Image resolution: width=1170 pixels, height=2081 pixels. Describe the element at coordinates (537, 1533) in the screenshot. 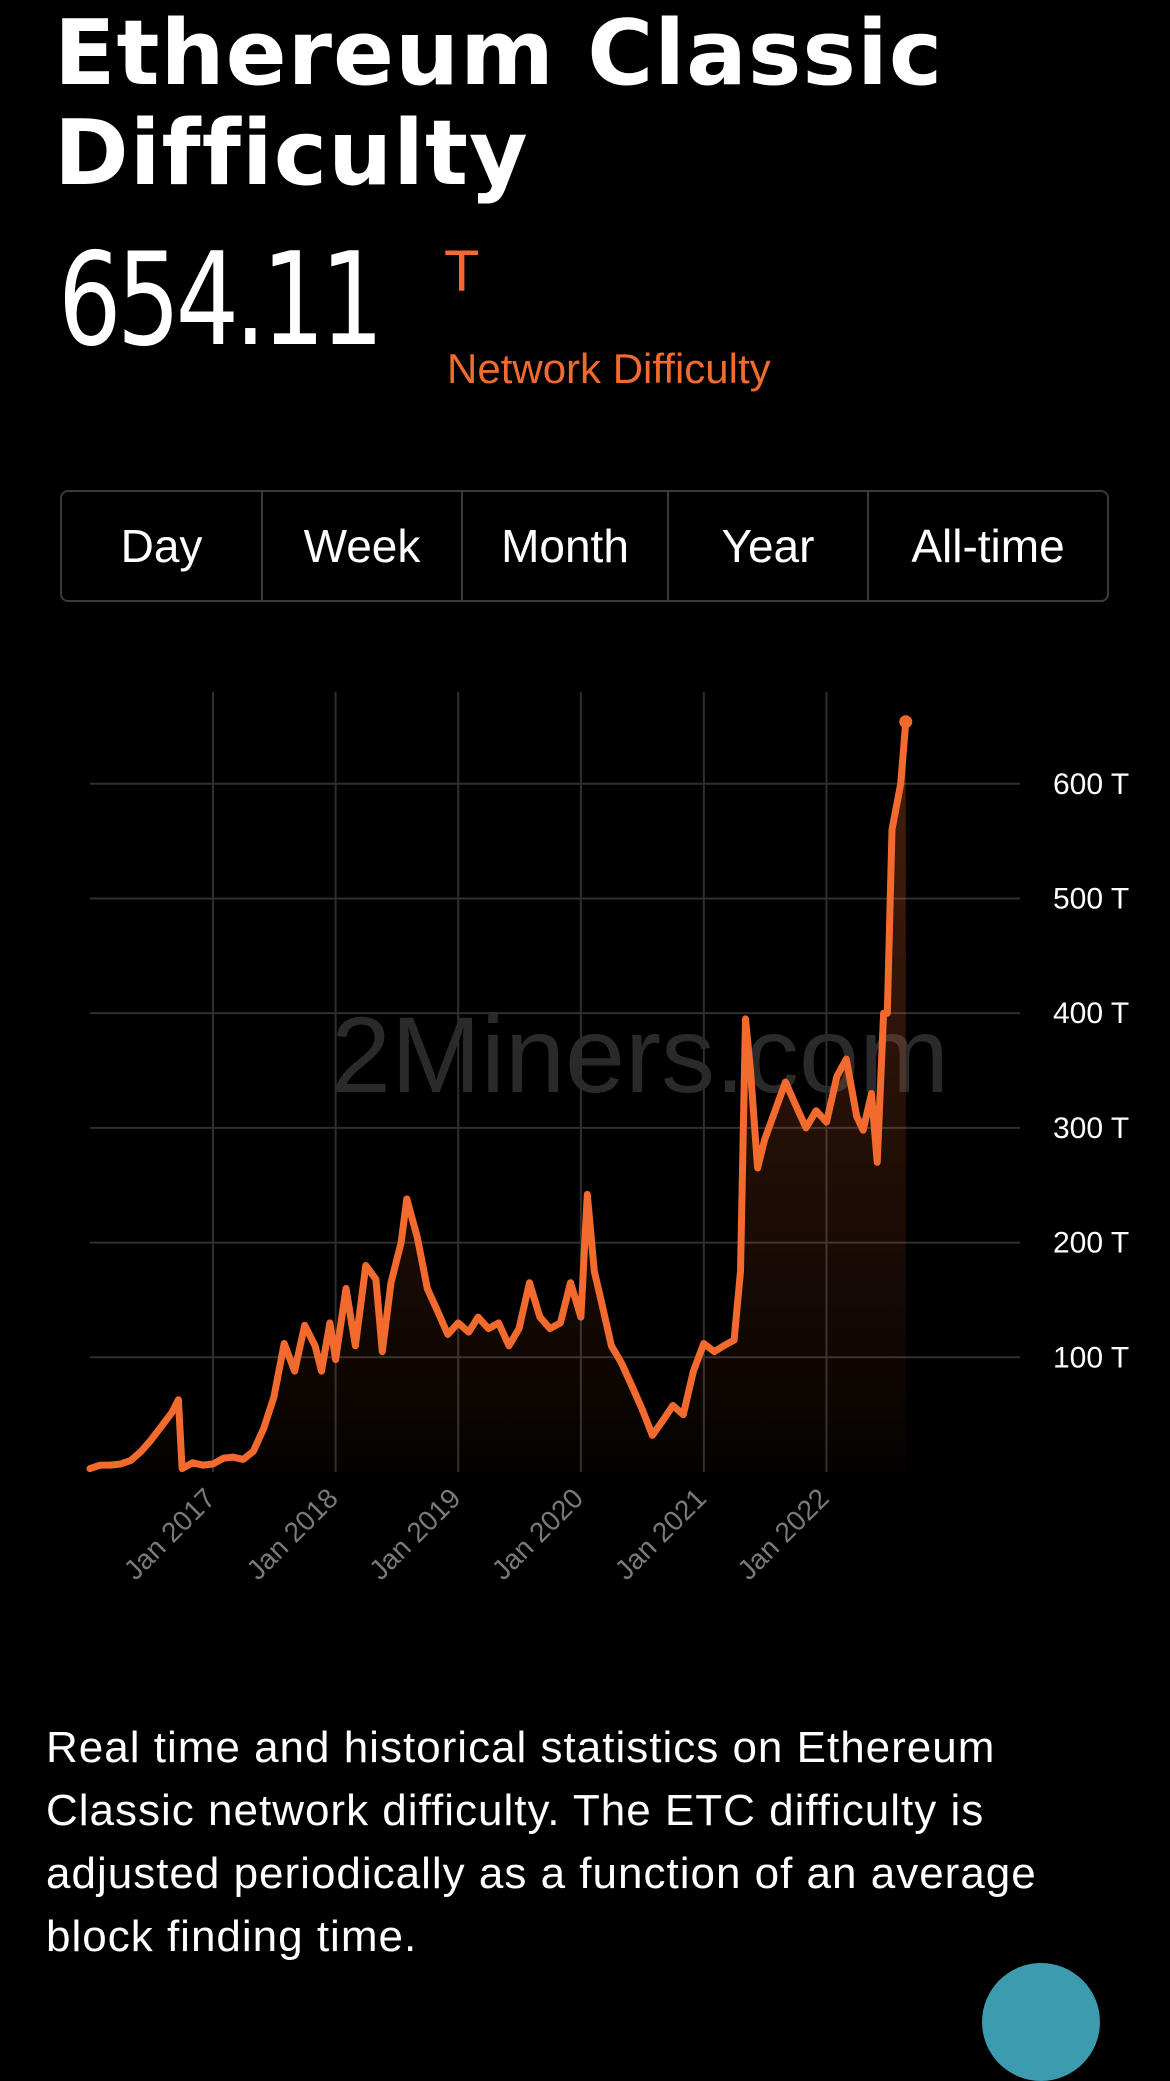

I see `x-tick-label: Jan 2020` at that location.